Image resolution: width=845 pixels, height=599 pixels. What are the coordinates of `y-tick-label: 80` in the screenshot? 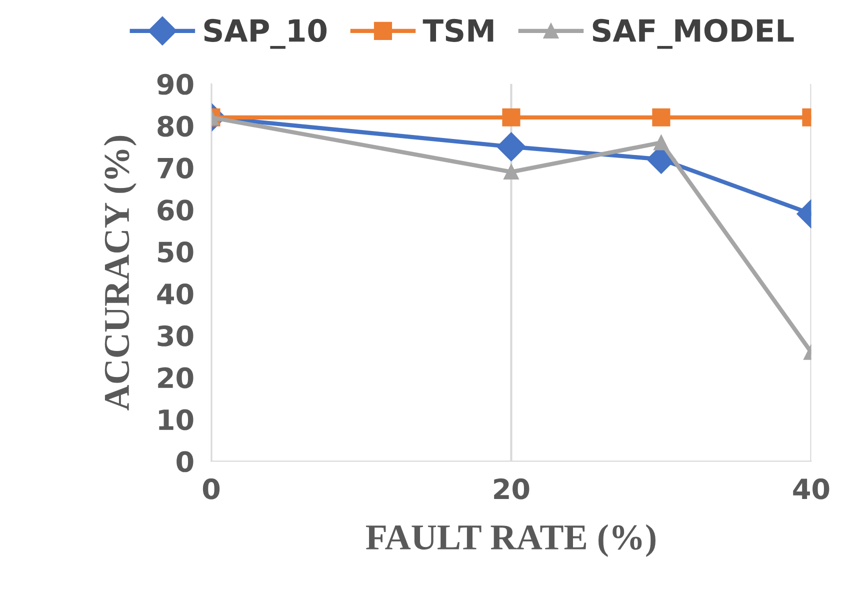 It's located at (176, 126).